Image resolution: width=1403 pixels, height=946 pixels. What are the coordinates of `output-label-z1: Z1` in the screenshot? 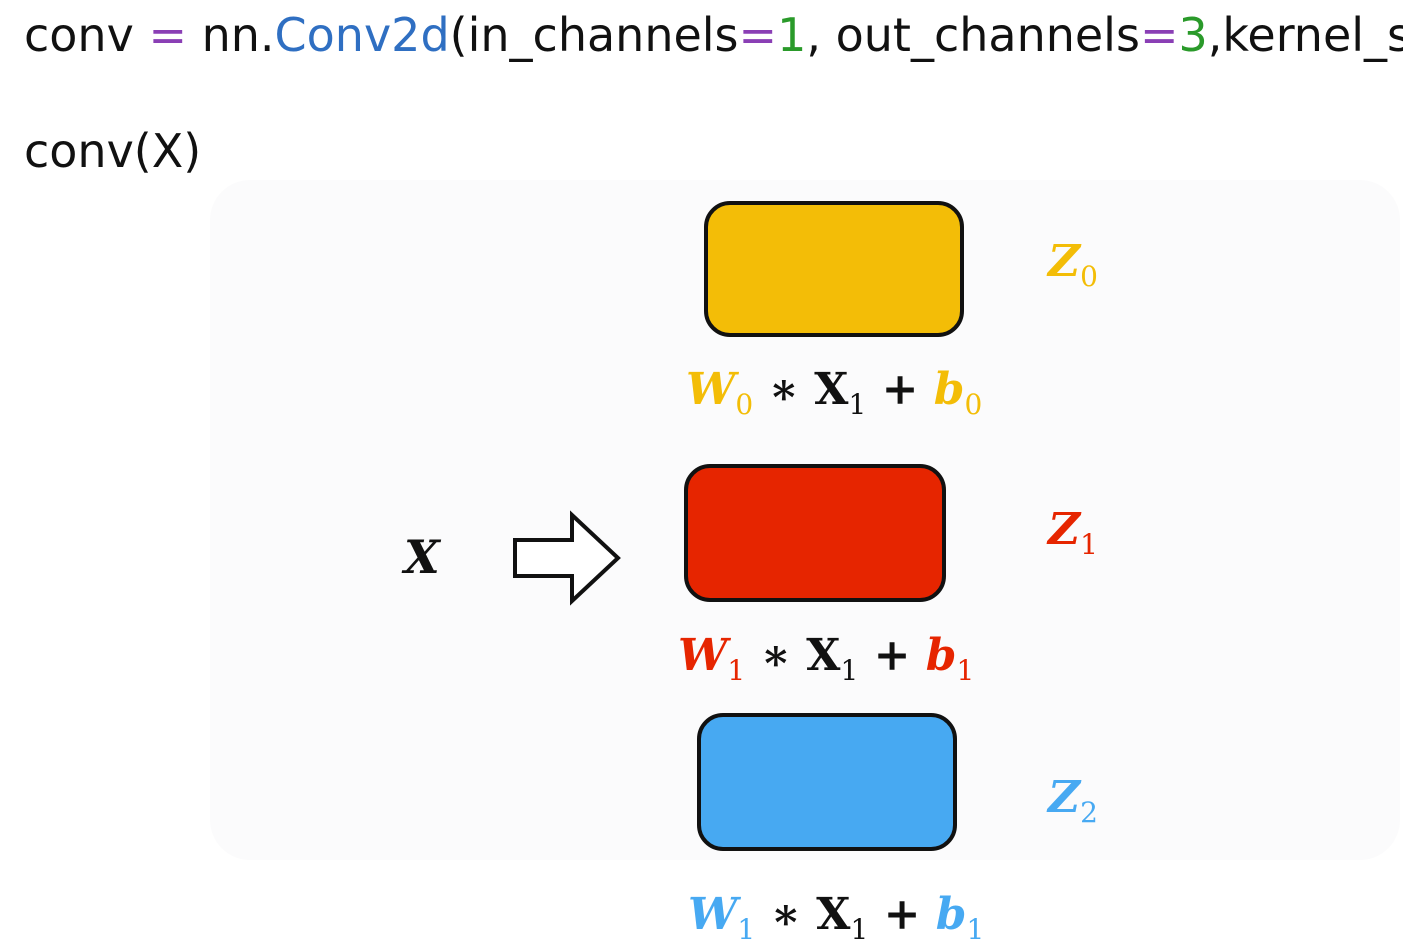 It's located at (1073, 532).